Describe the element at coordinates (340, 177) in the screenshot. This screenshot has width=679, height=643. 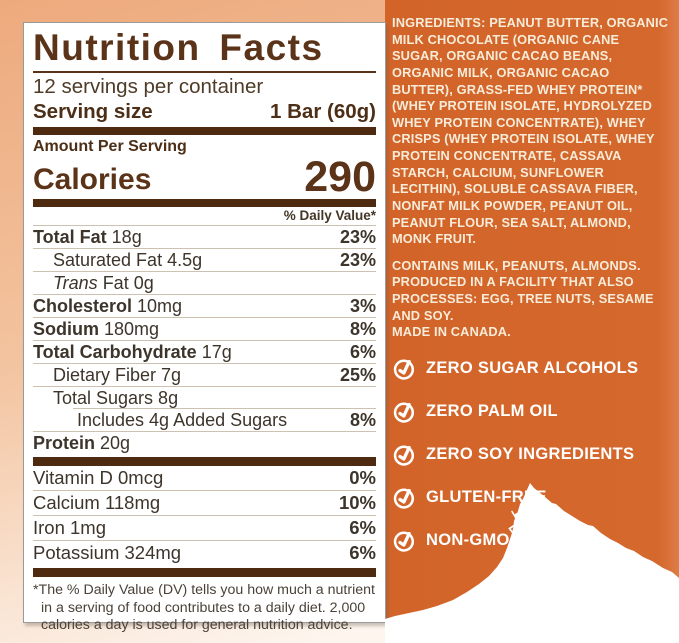
I see `calories-value: 290` at that location.